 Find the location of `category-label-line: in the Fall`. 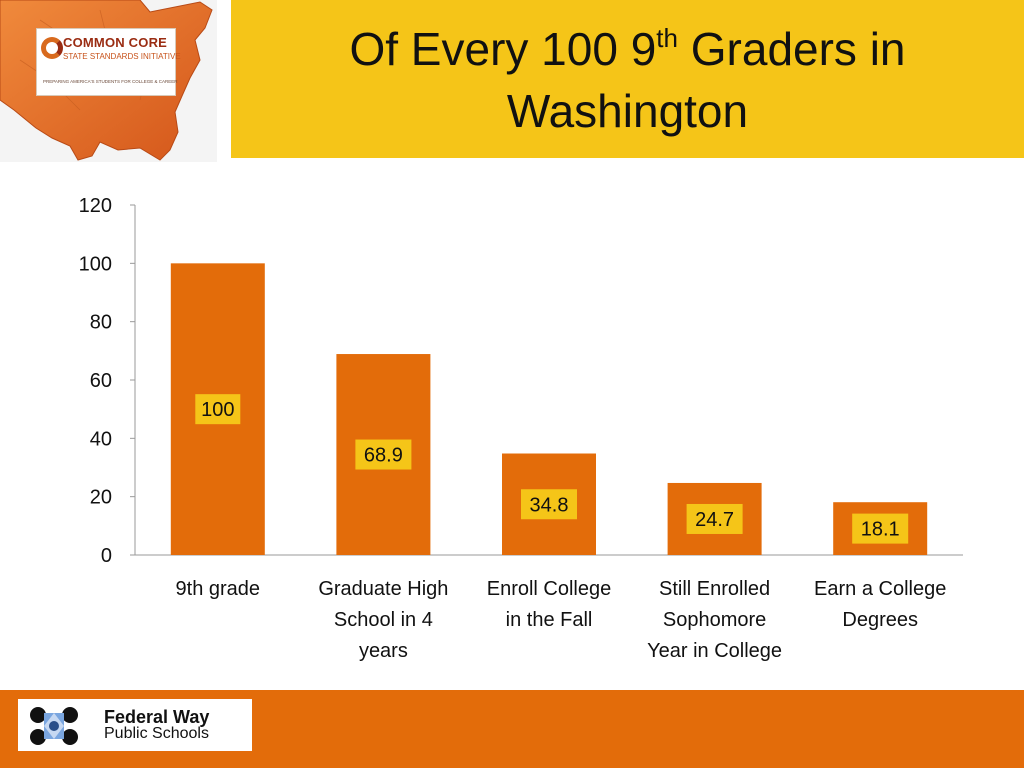

category-label-line: in the Fall is located at coordinates (549, 620).